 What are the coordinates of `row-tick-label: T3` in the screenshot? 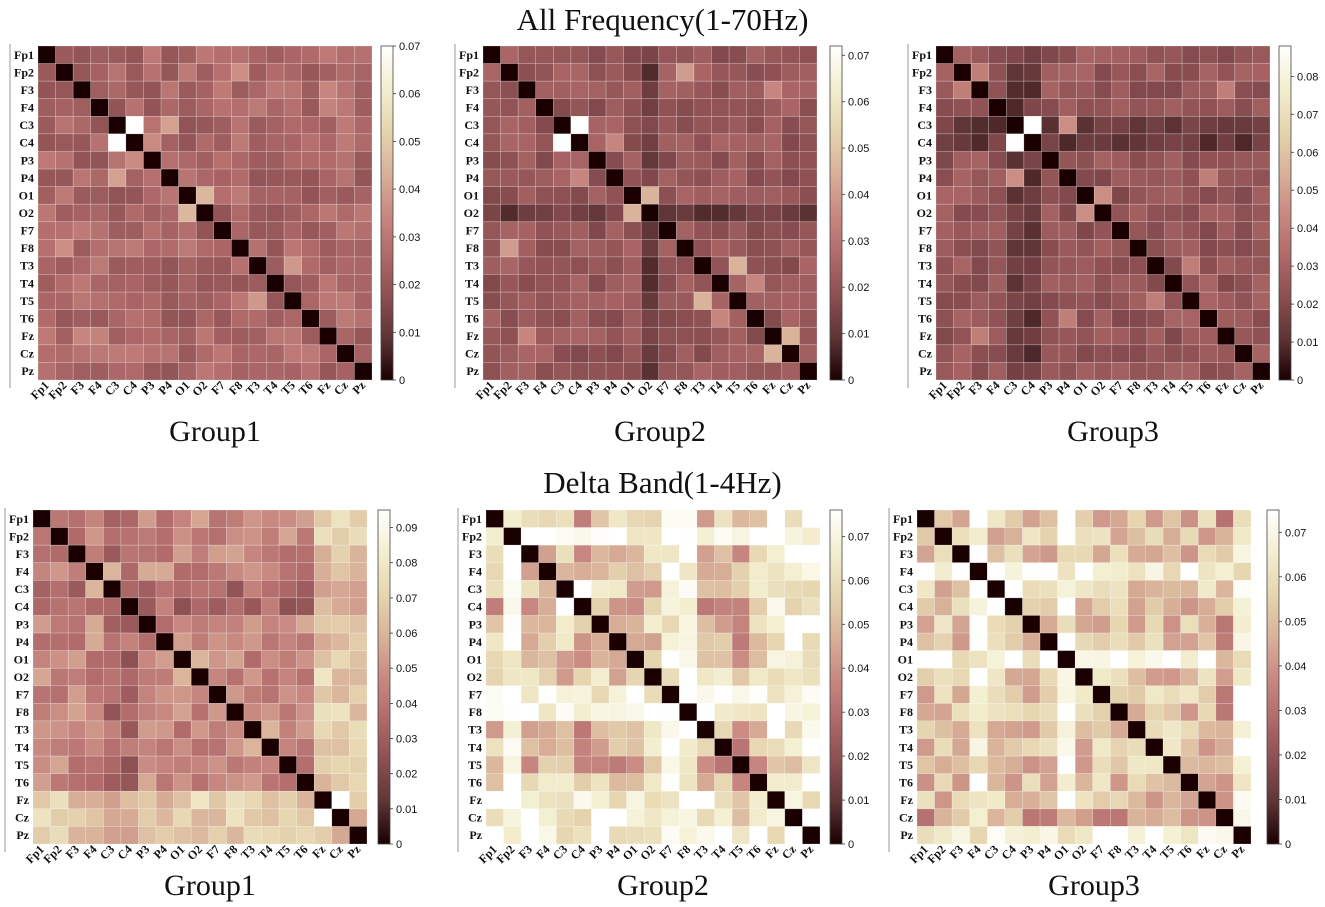 It's located at (472, 266).